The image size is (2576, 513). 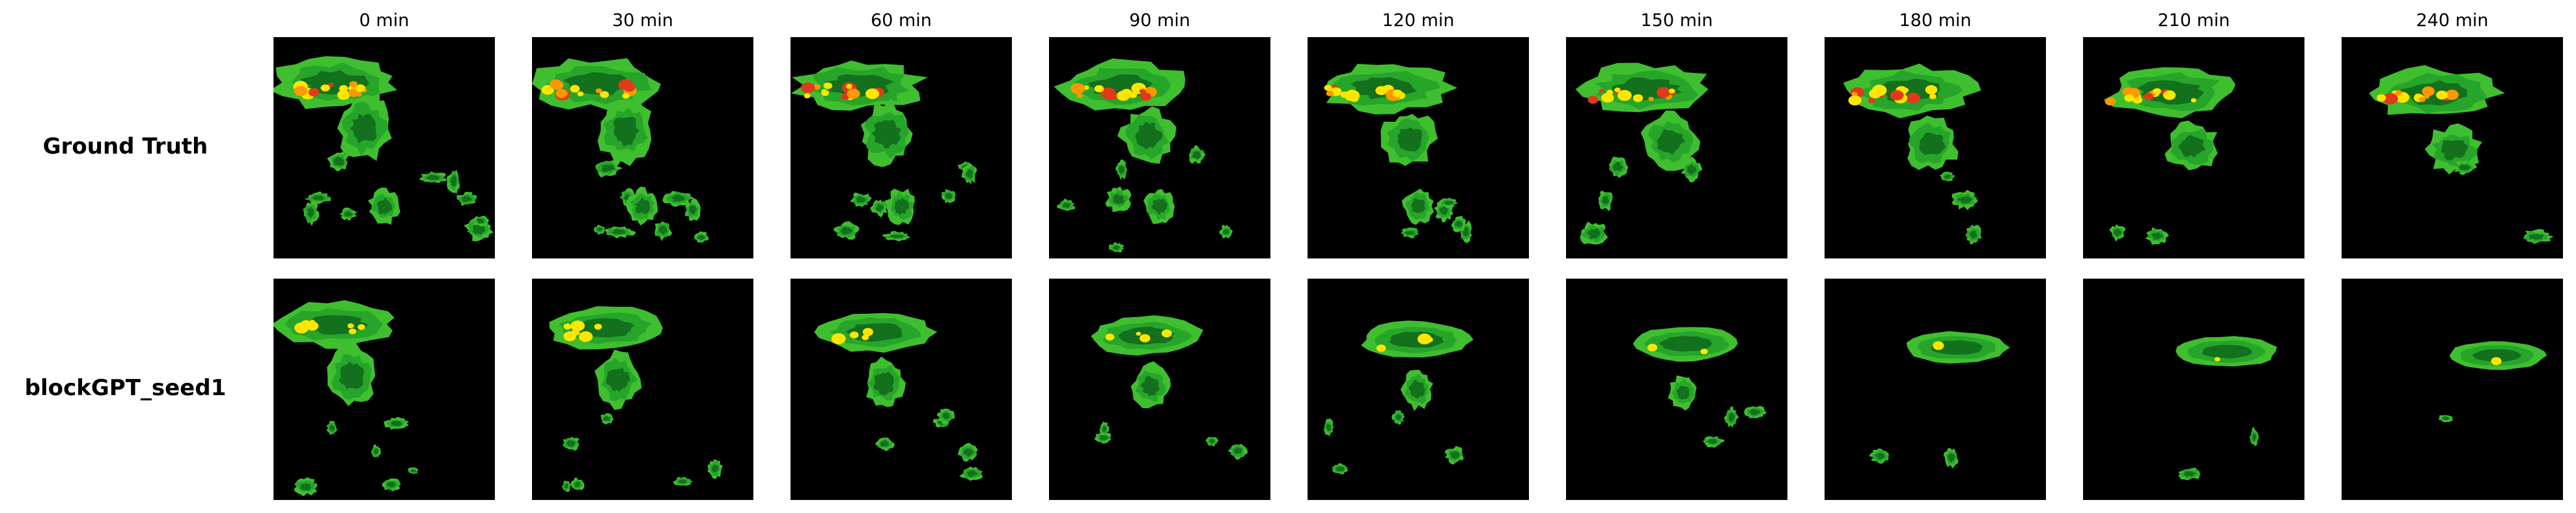 What do you see at coordinates (643, 20) in the screenshot?
I see `column-title-30: 30 min` at bounding box center [643, 20].